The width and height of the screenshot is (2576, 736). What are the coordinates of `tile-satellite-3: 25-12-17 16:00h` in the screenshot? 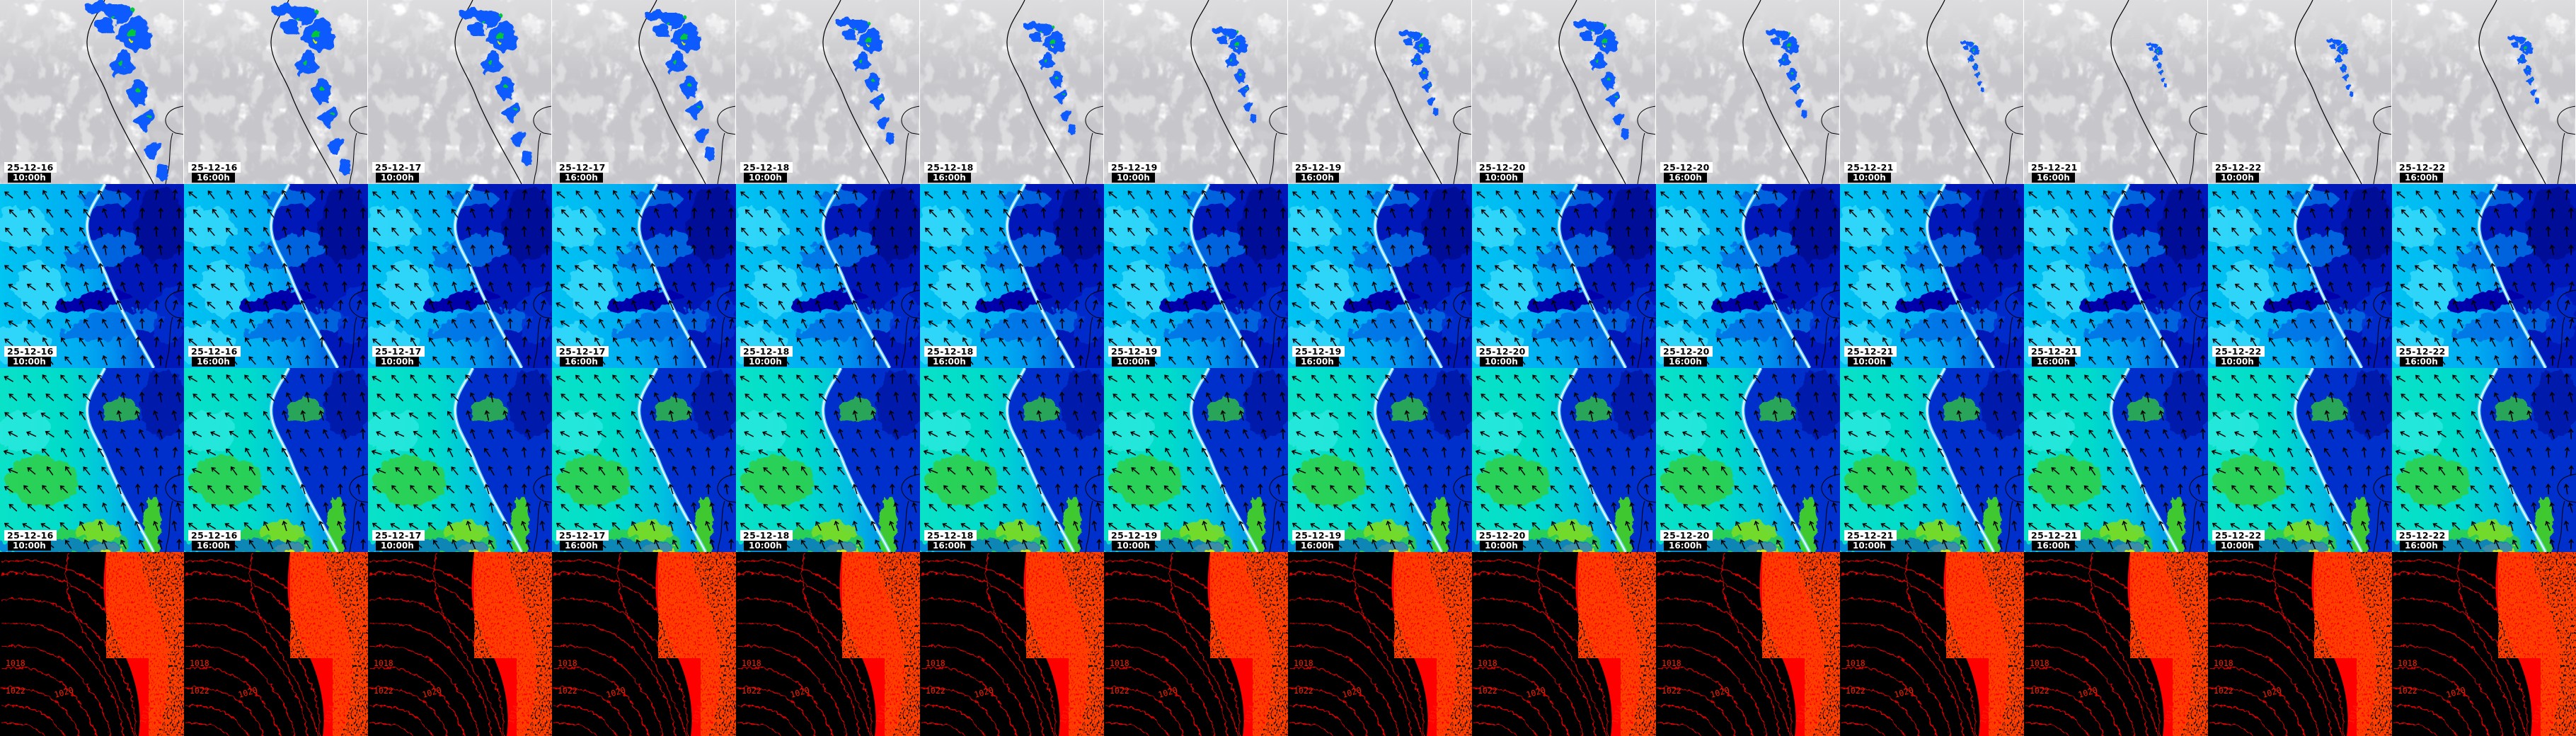 It's located at (644, 92).